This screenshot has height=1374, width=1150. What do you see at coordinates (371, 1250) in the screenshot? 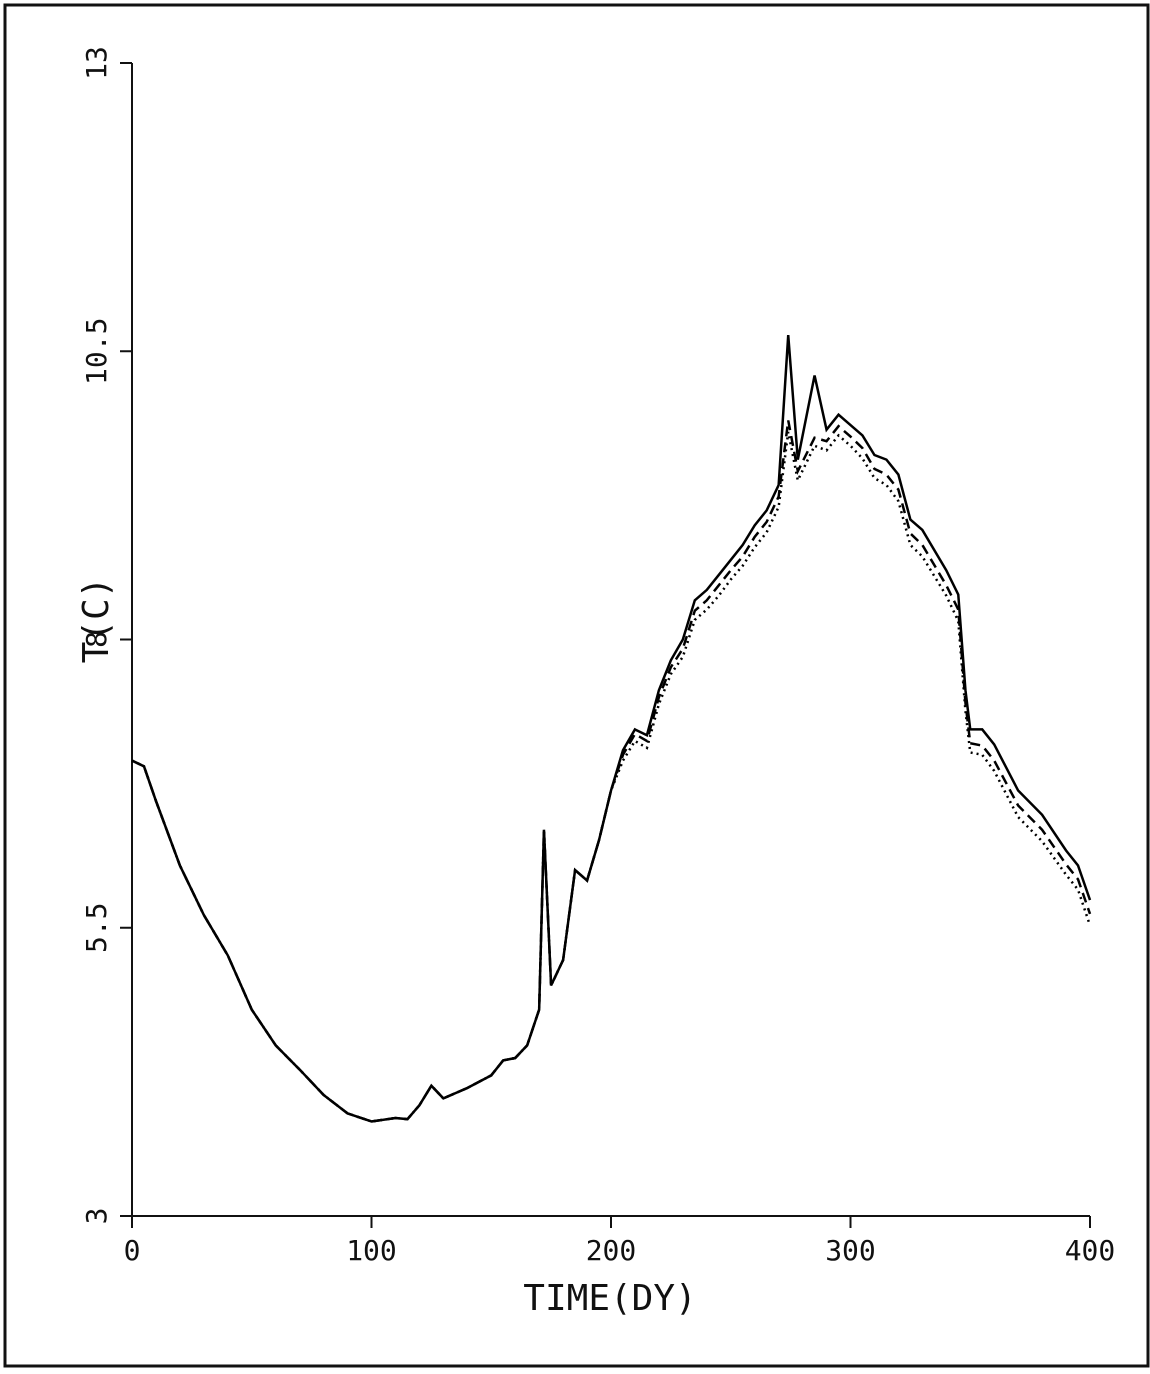
I see `x-tick-label: 100` at bounding box center [371, 1250].